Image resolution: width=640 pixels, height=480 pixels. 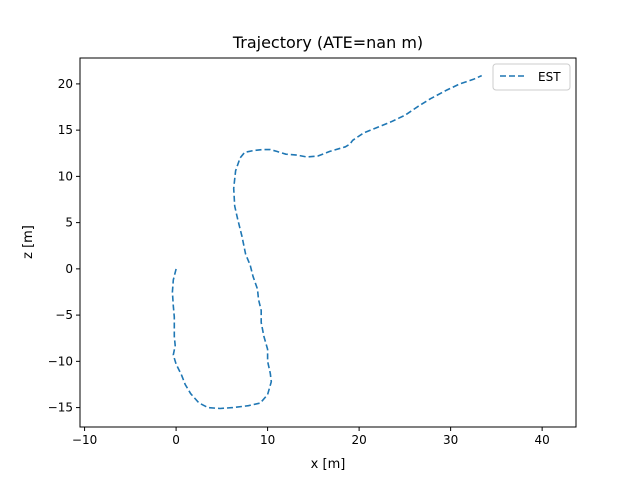 I want to click on y-tick-label: −5, so click(x=64, y=315).